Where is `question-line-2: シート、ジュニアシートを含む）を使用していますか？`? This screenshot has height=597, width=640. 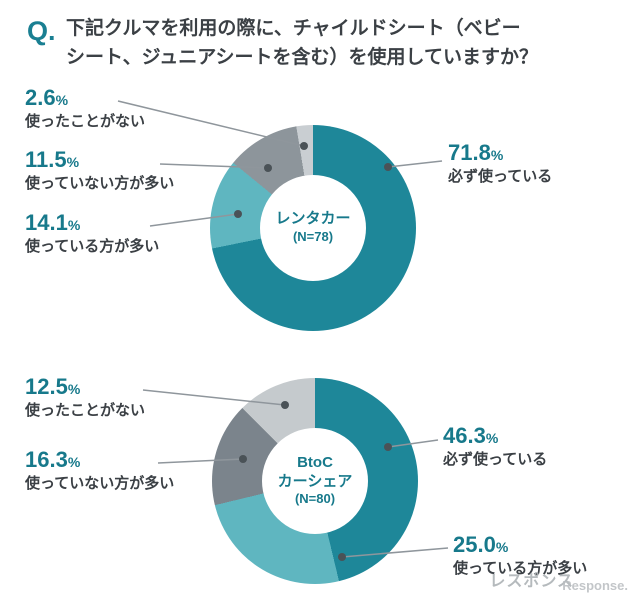 question-line-2: シート、ジュニアシートを含む）を使用していますか？ is located at coordinates (302, 58).